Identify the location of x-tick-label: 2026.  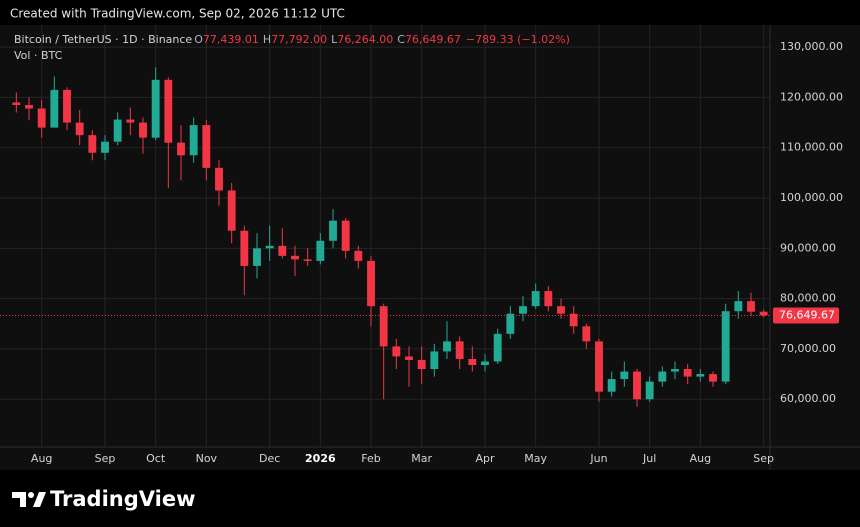
(320, 458).